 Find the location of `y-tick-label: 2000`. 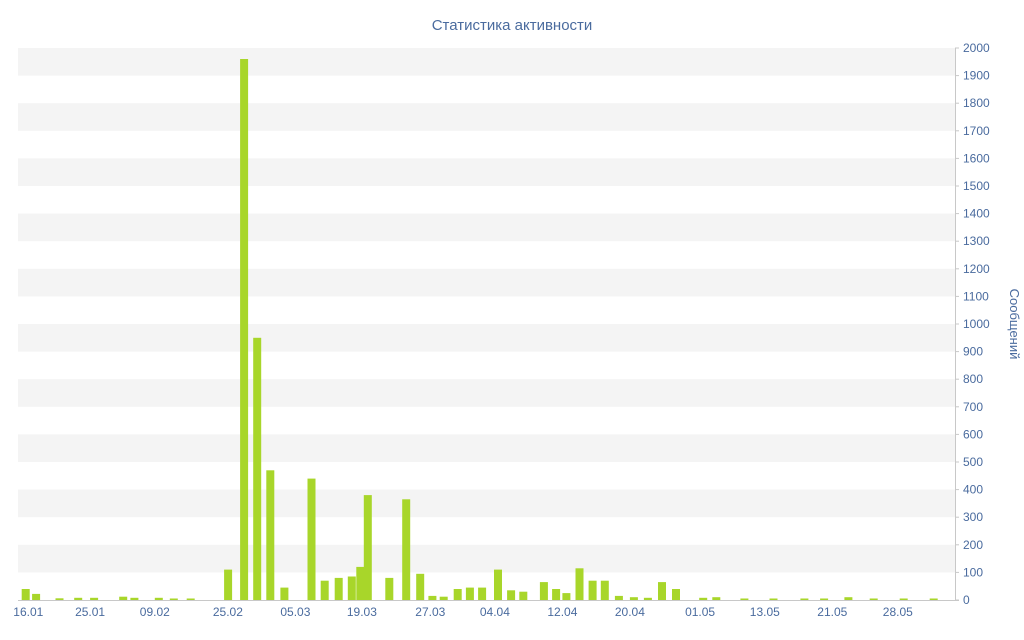

y-tick-label: 2000 is located at coordinates (976, 48).